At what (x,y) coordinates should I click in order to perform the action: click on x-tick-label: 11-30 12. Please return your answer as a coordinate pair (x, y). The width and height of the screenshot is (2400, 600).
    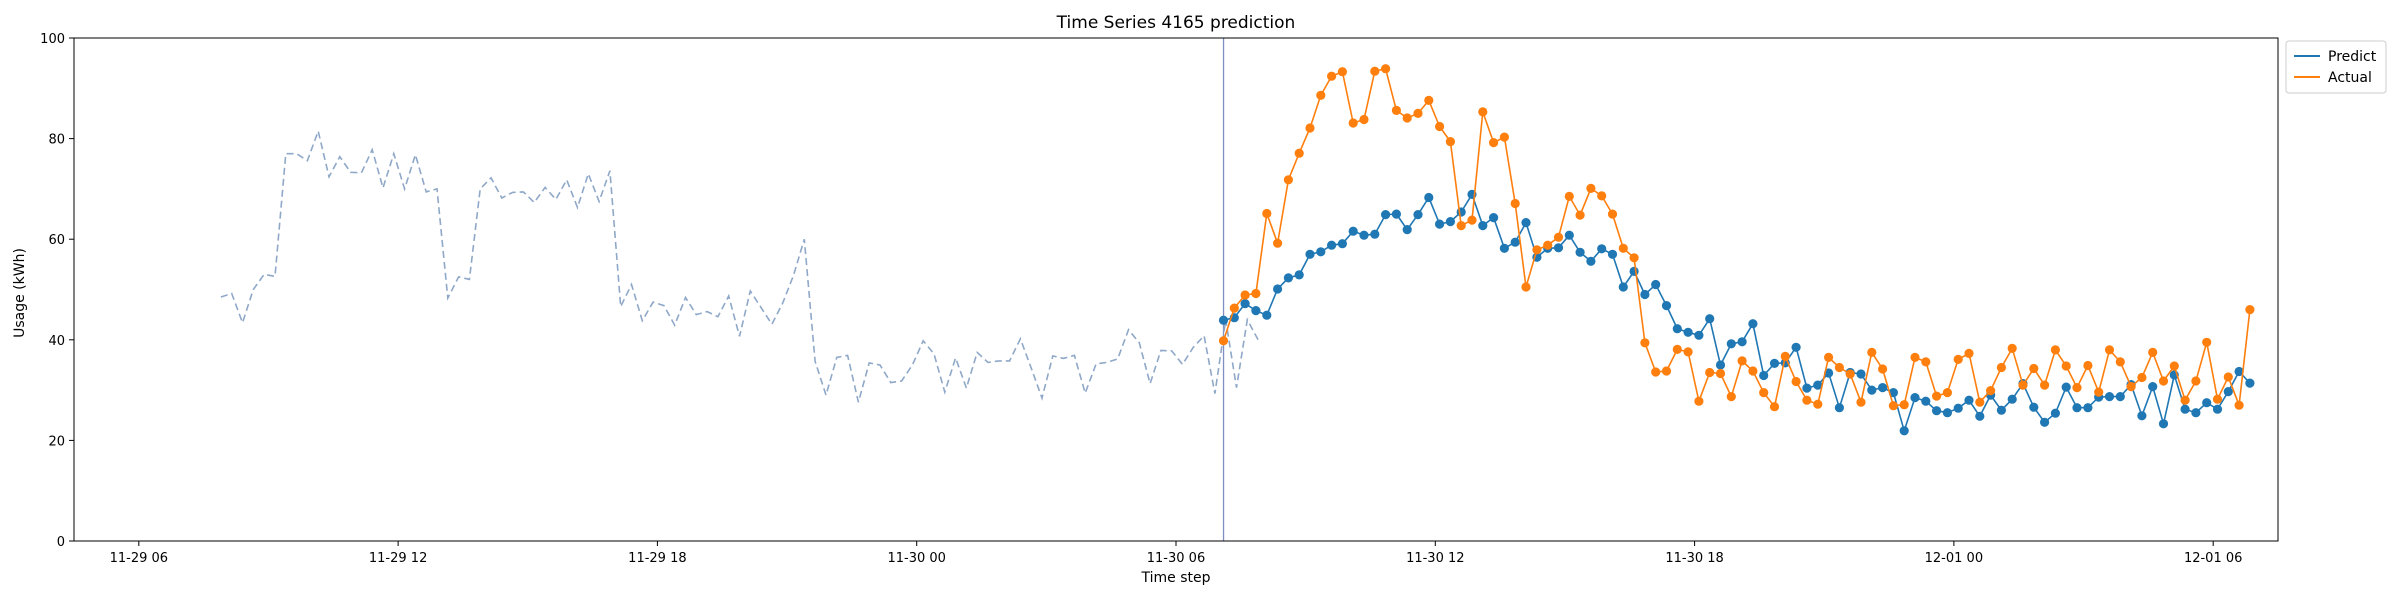
    Looking at the image, I should click on (1435, 558).